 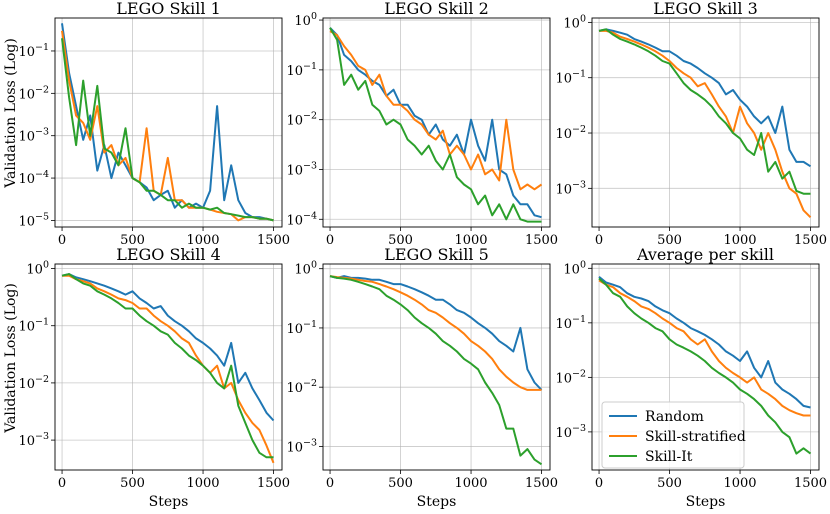 What do you see at coordinates (11, 358) in the screenshot?
I see `y-axis-label-bottom-row: Validation Loss (Log)` at bounding box center [11, 358].